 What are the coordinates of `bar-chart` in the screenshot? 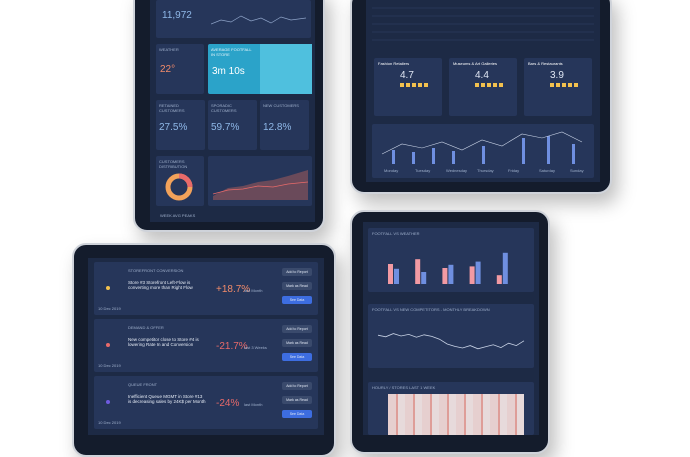 It's located at (448, 268).